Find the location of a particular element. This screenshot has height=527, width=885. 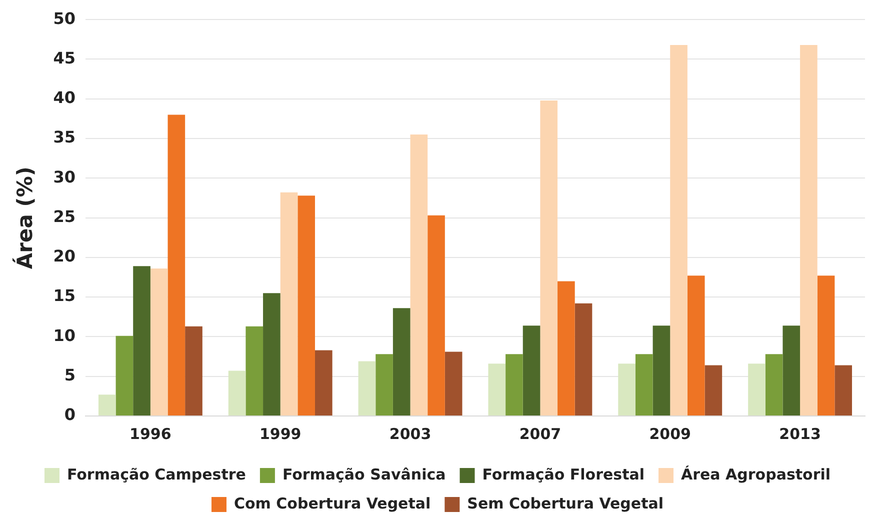

y-tick-label: 5 is located at coordinates (70, 375).